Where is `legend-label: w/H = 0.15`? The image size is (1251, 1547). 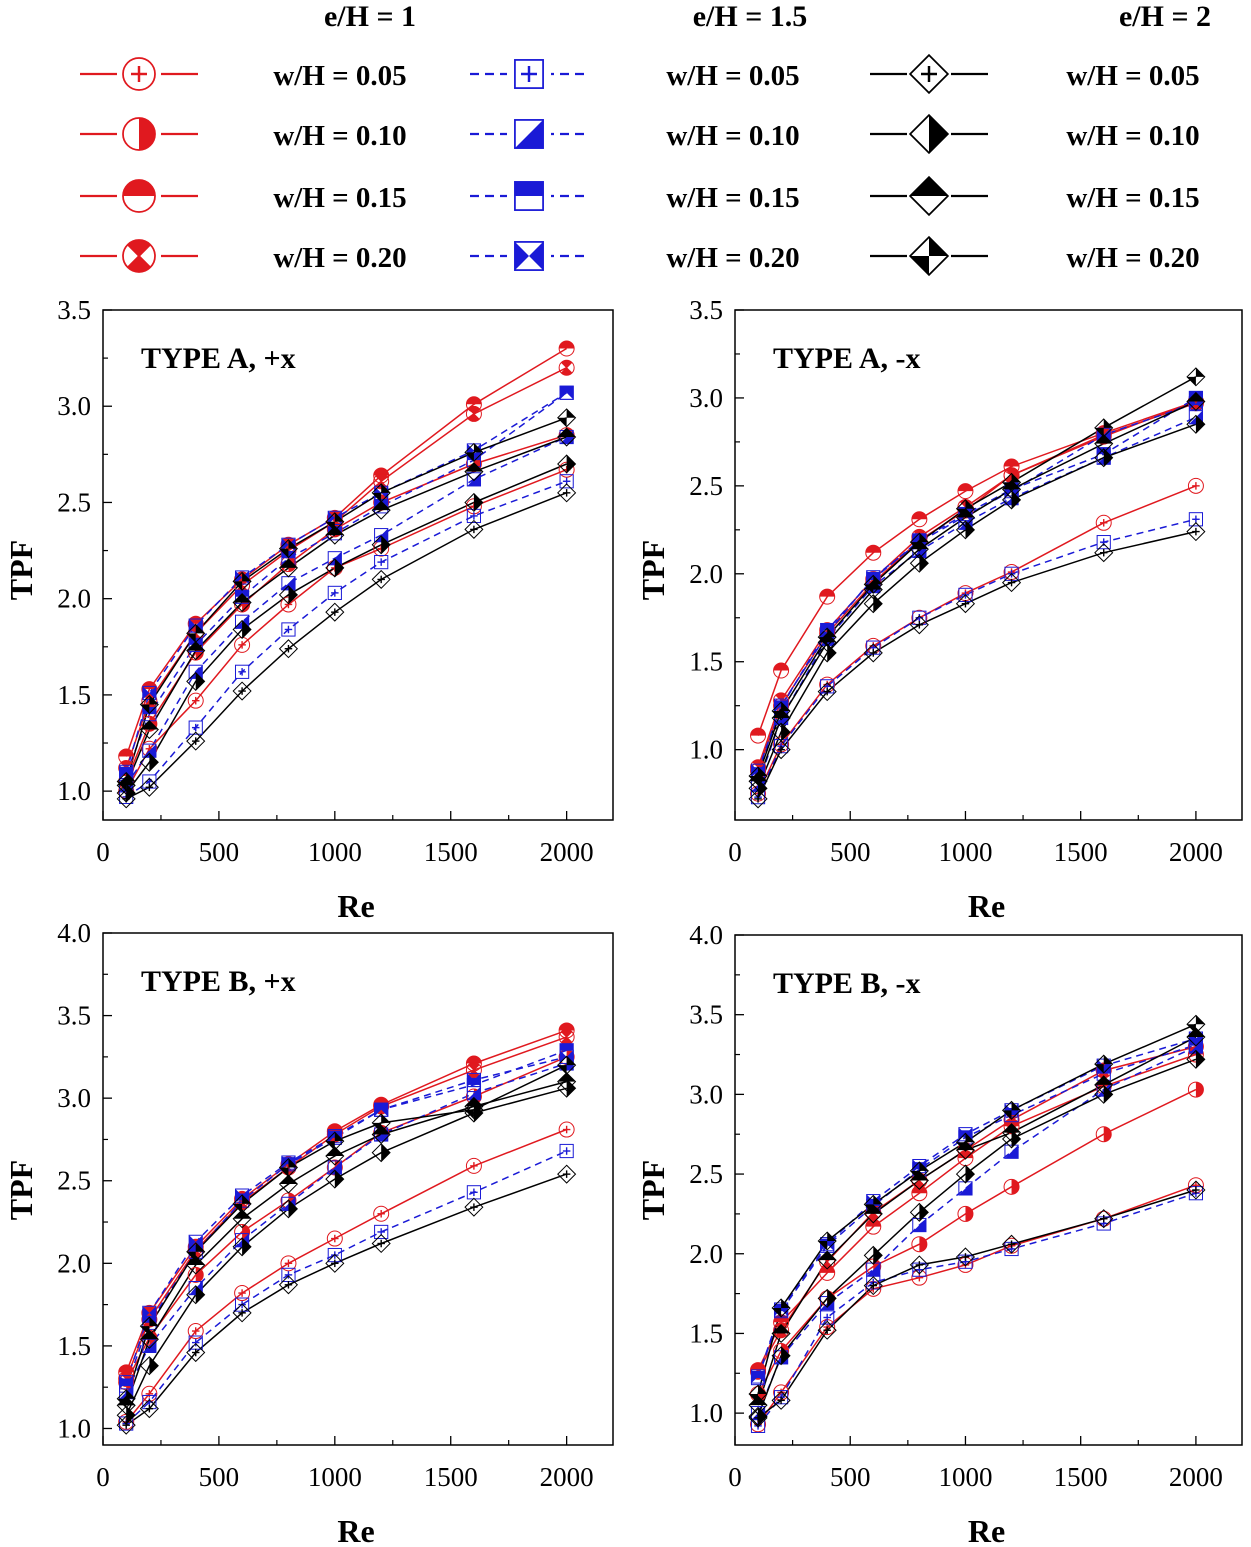
legend-label: w/H = 0.15 is located at coordinates (339, 198).